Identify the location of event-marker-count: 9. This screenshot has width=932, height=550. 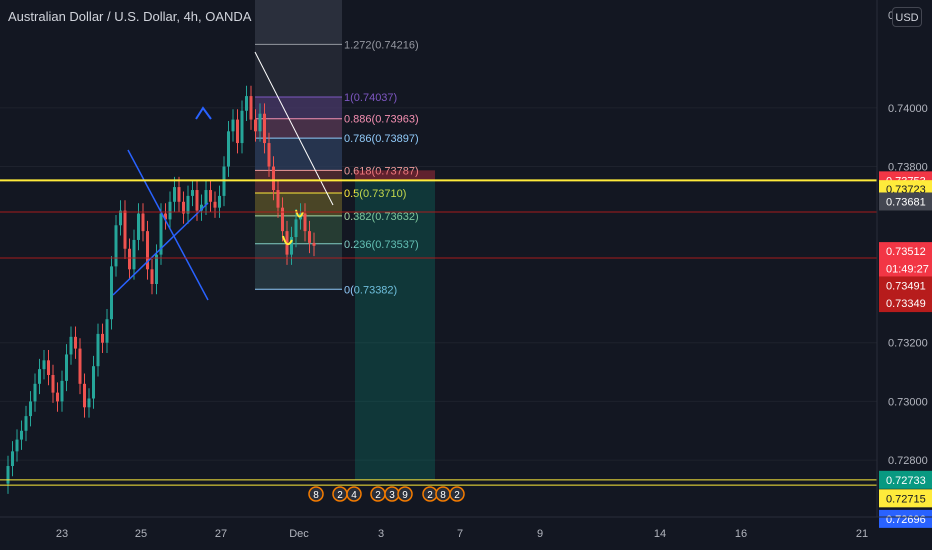
(405, 495).